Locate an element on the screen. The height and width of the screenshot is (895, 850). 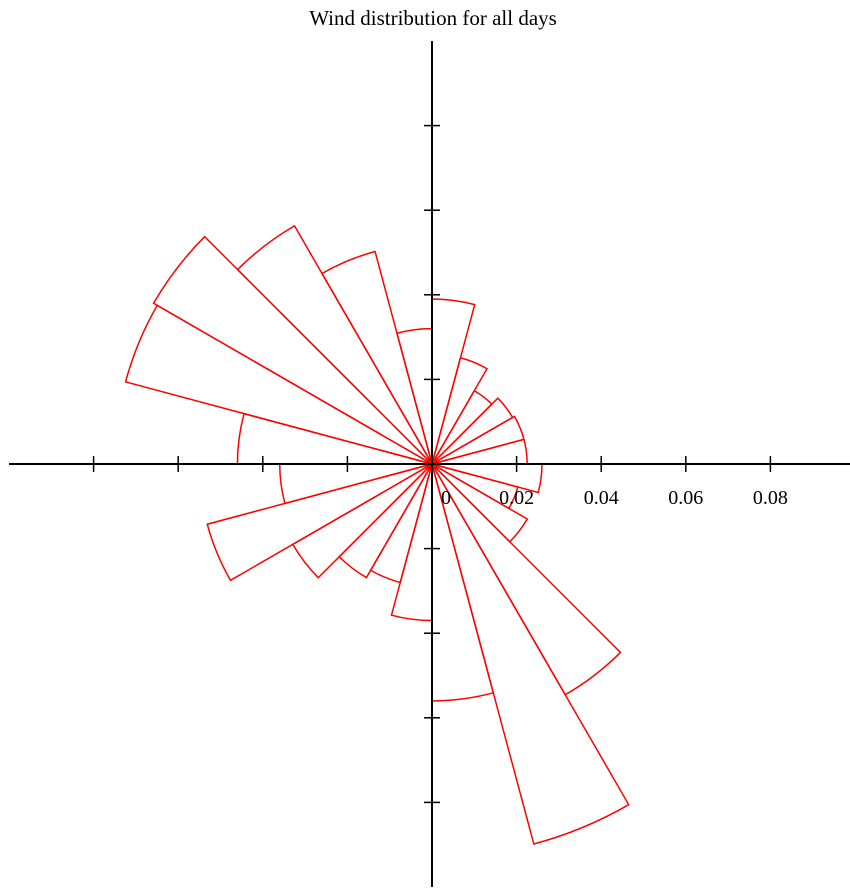
x-tick-label: 0.06 is located at coordinates (685, 498).